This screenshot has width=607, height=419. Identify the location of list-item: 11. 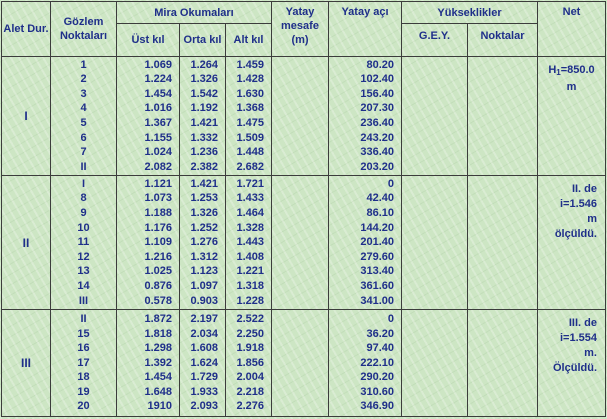
(83, 242).